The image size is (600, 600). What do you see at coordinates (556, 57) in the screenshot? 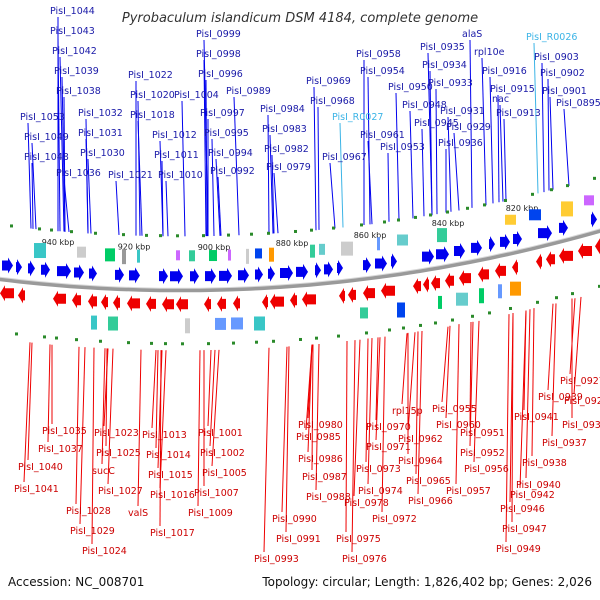
I see `gene-label-forward: PisI_0903` at bounding box center [556, 57].